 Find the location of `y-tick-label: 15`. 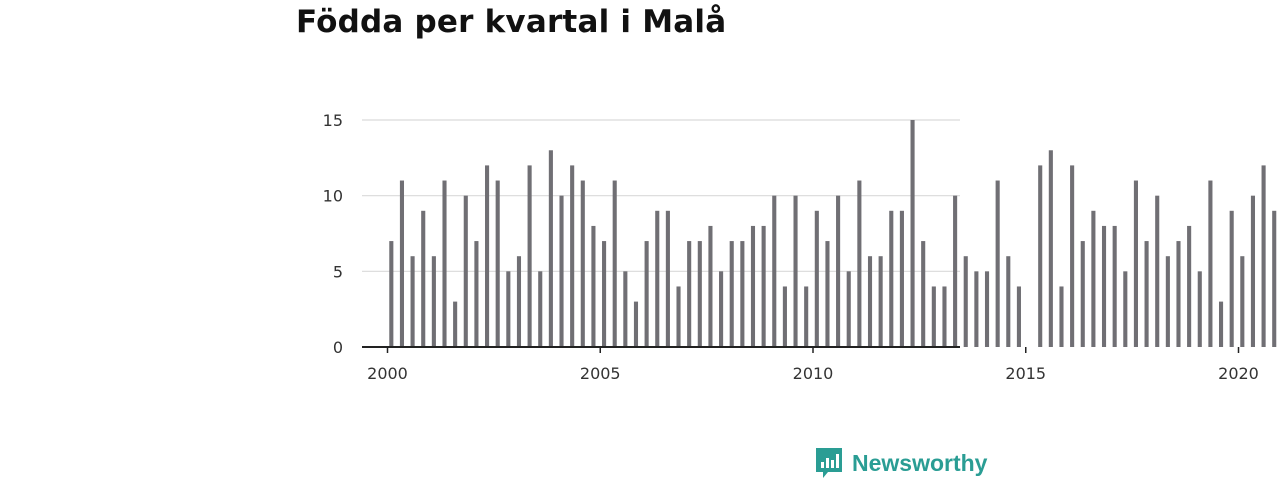

y-tick-label: 15 is located at coordinates (333, 120).